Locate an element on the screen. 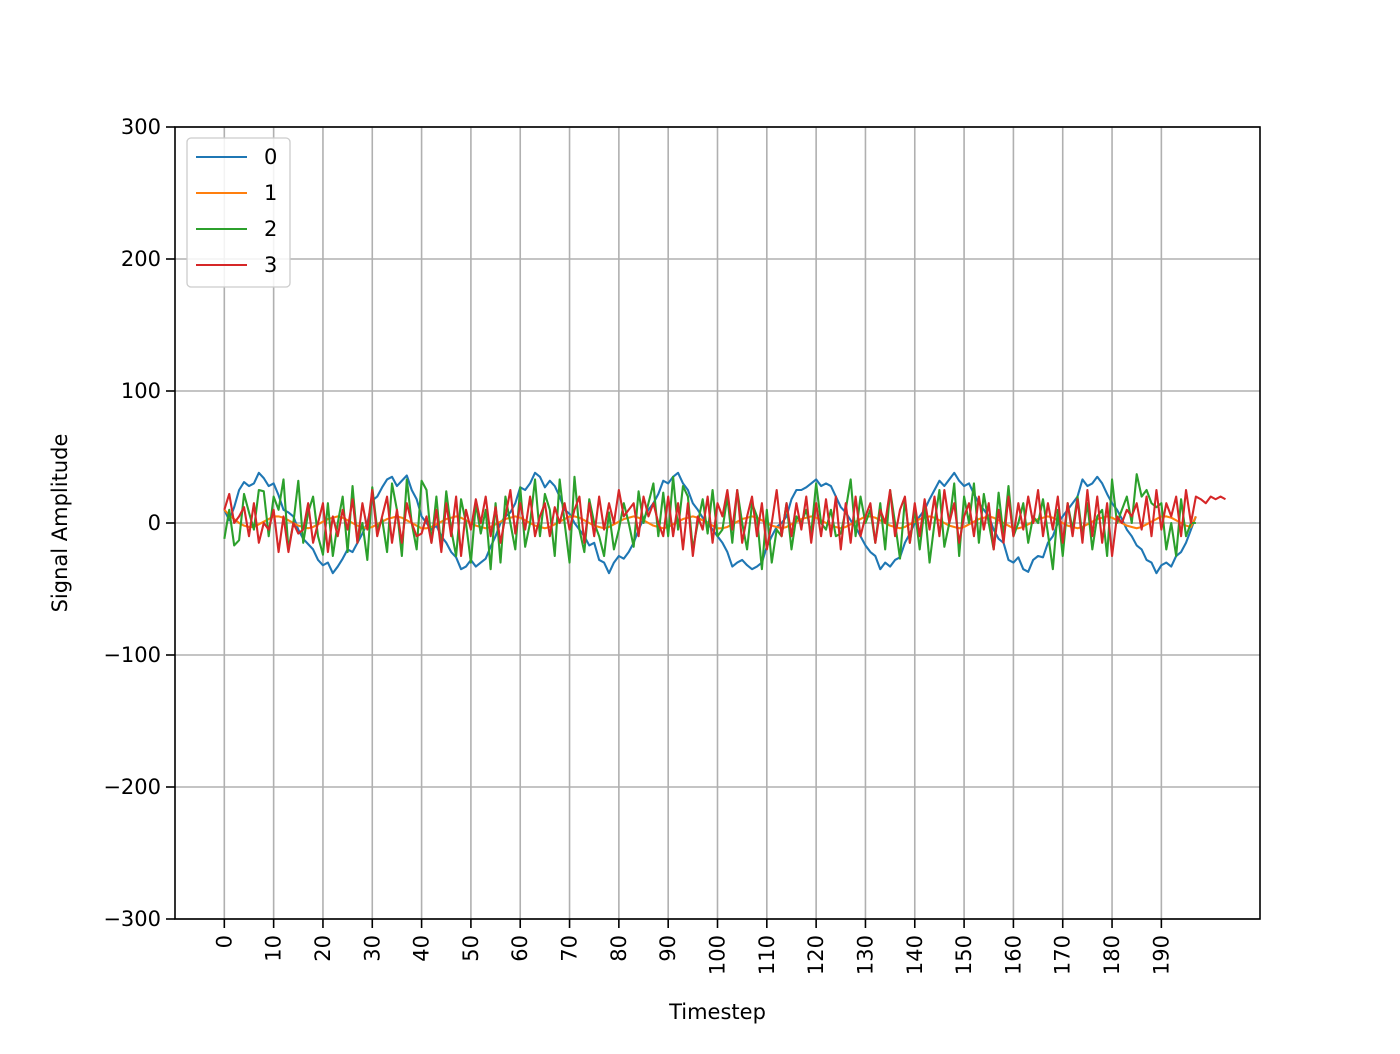  x-tick-label: 80 is located at coordinates (619, 948).